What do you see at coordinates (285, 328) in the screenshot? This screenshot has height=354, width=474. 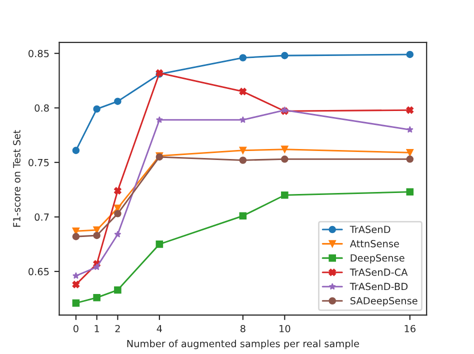 I see `x-tick-label: 10` at bounding box center [285, 328].